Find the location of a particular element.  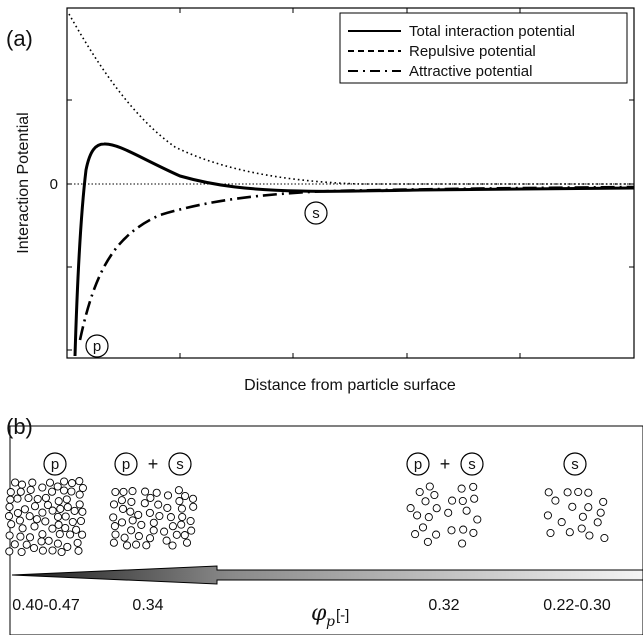

y-axis-label: Interaction Potential is located at coordinates (23, 182).